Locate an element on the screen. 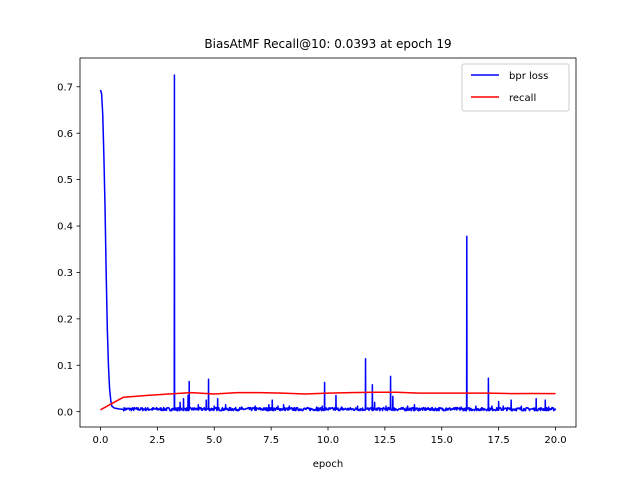 This screenshot has height=480, width=640. y-tick-label: 0.4 is located at coordinates (65, 227).